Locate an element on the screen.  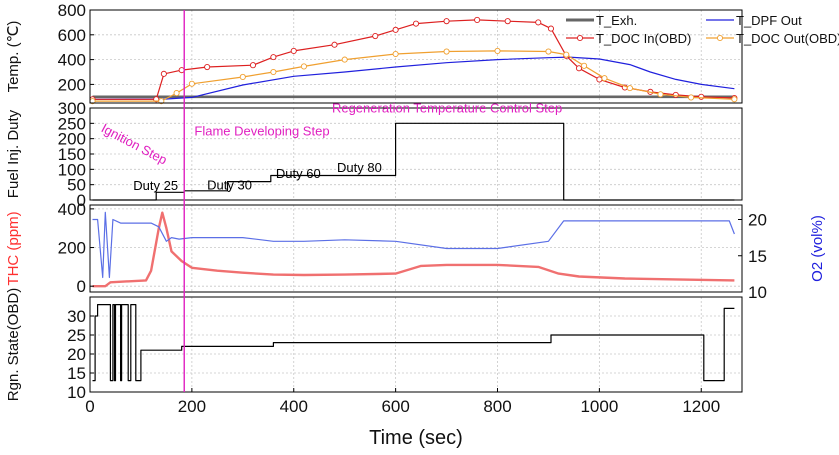
y-axis-label-thc_o2: THC (ppm) is located at coordinates (13, 248).